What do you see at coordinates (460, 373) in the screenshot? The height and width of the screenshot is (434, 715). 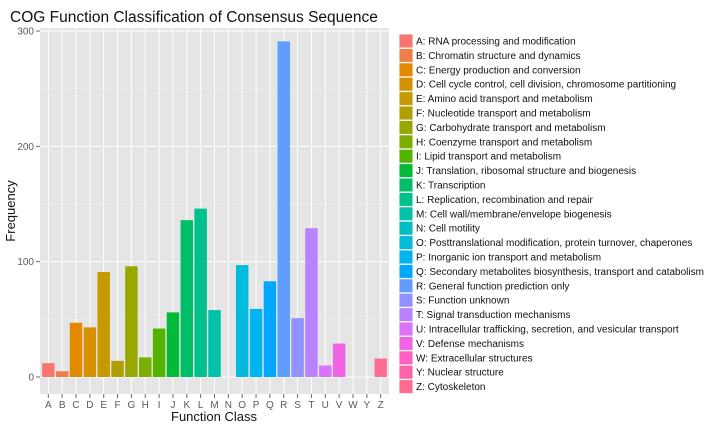 I see `legend-label-Y: Y: Nuclear structure` at bounding box center [460, 373].